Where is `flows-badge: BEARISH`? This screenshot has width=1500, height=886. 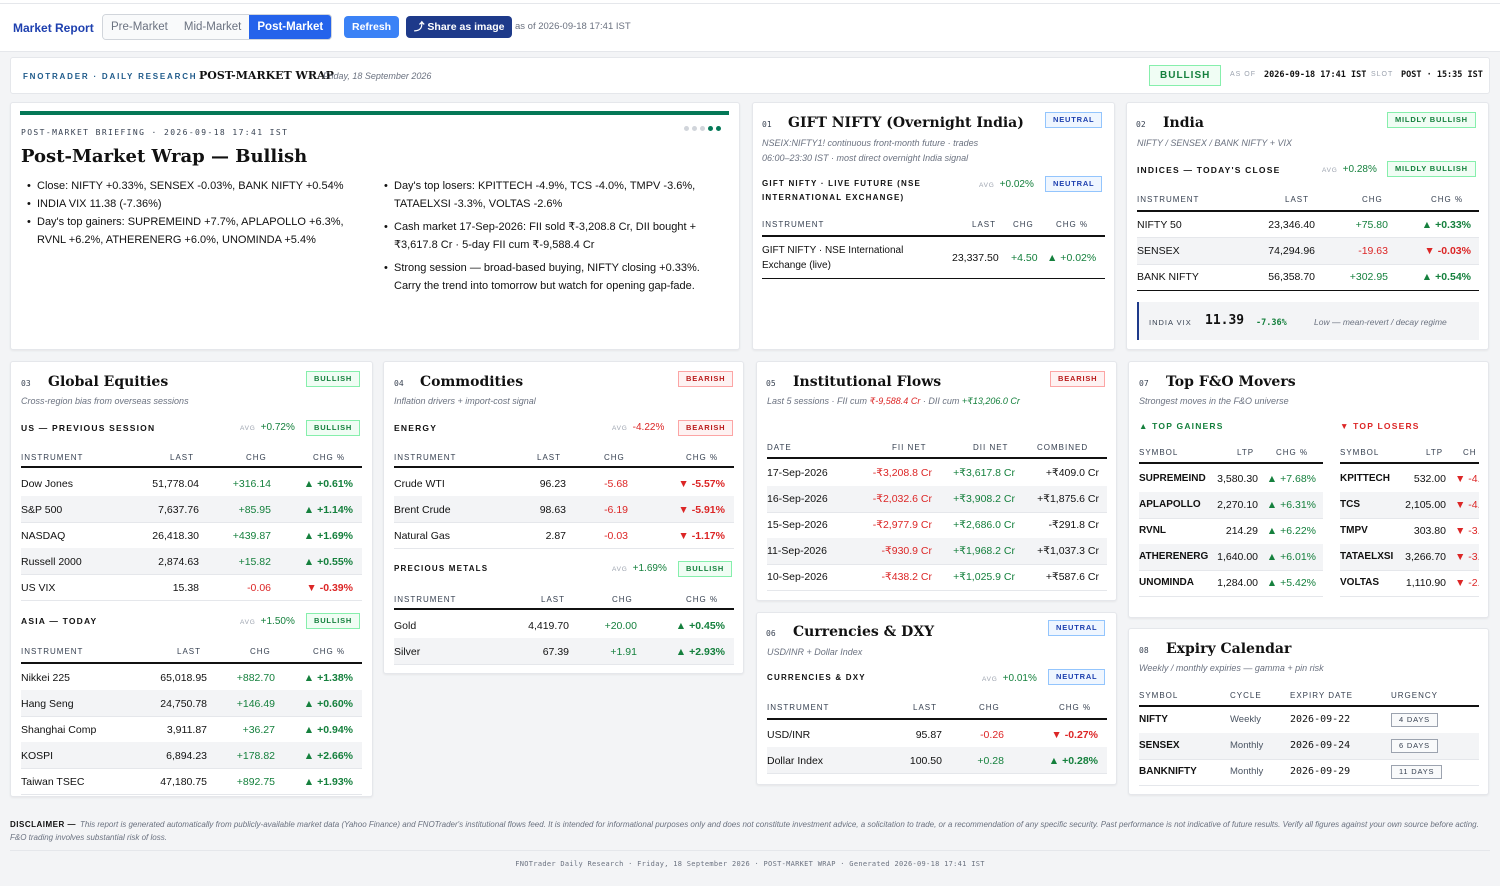 flows-badge: BEARISH is located at coordinates (1078, 379).